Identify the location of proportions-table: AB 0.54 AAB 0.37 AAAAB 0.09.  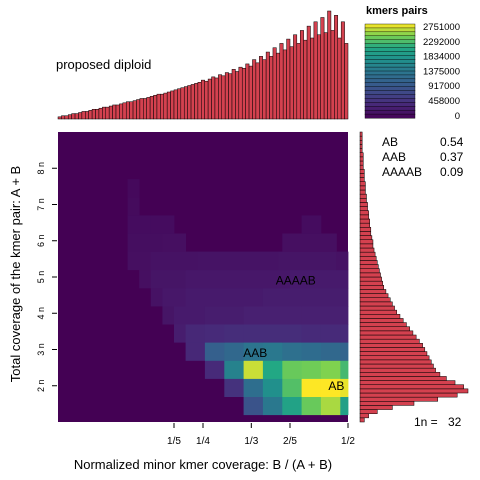
(423, 157).